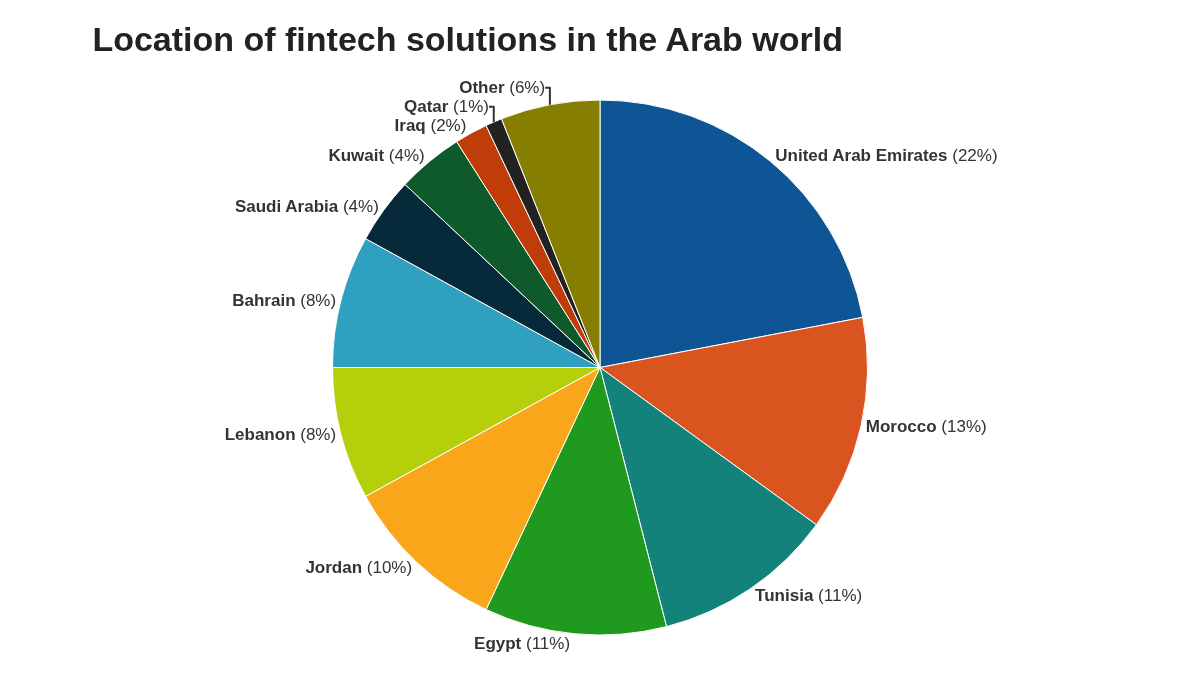 The height and width of the screenshot is (675, 1200). I want to click on slice-label: Saudi Arabia, so click(286, 207).